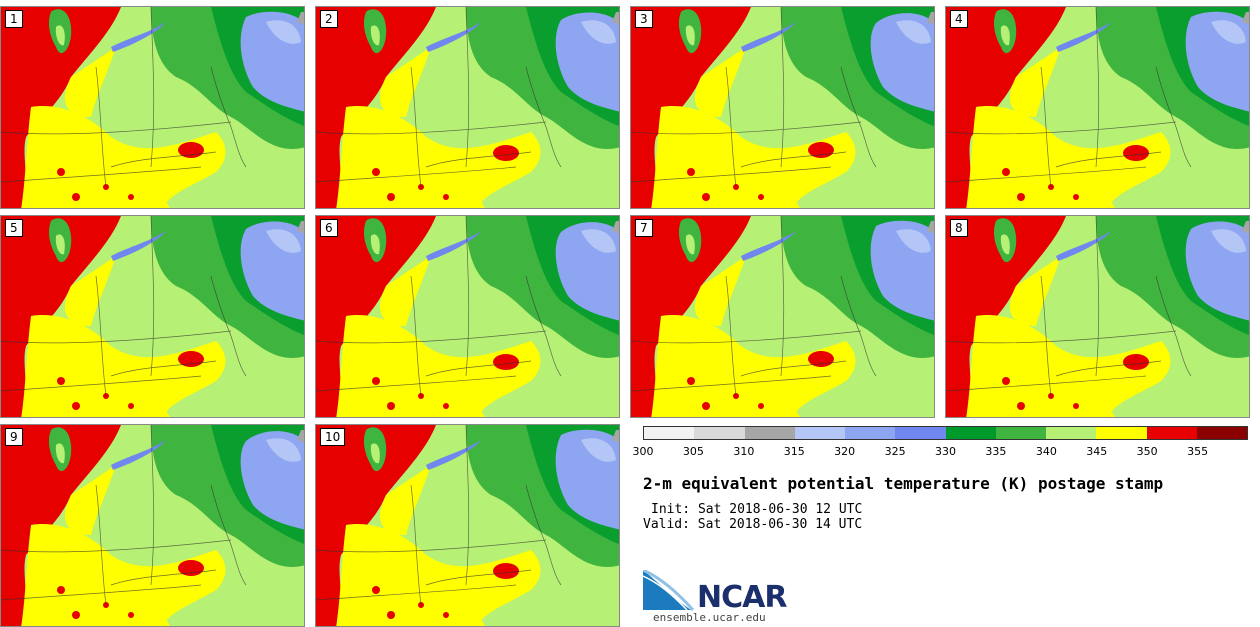 This screenshot has height=627, width=1260. What do you see at coordinates (467, 107) in the screenshot?
I see `map-panel: 2` at bounding box center [467, 107].